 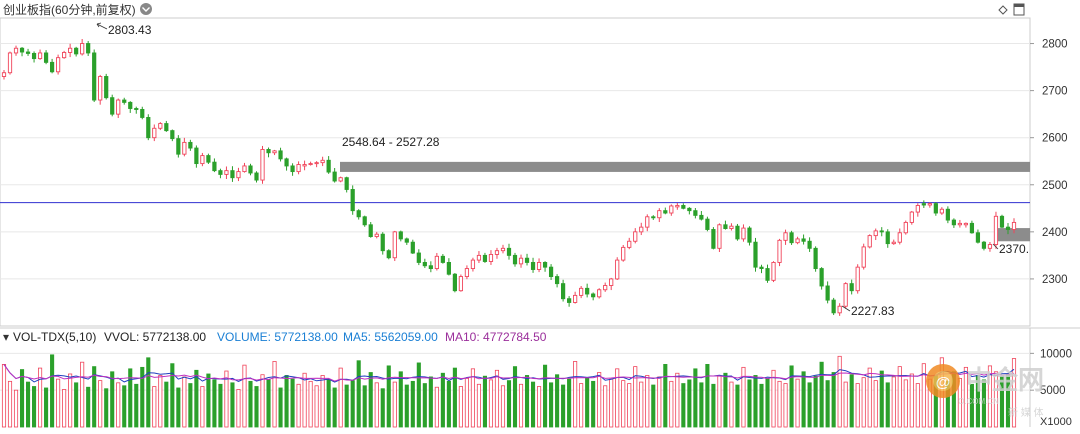 What do you see at coordinates (391, 142) in the screenshot?
I see `gap-label: 2548.64 - 2527.28` at bounding box center [391, 142].